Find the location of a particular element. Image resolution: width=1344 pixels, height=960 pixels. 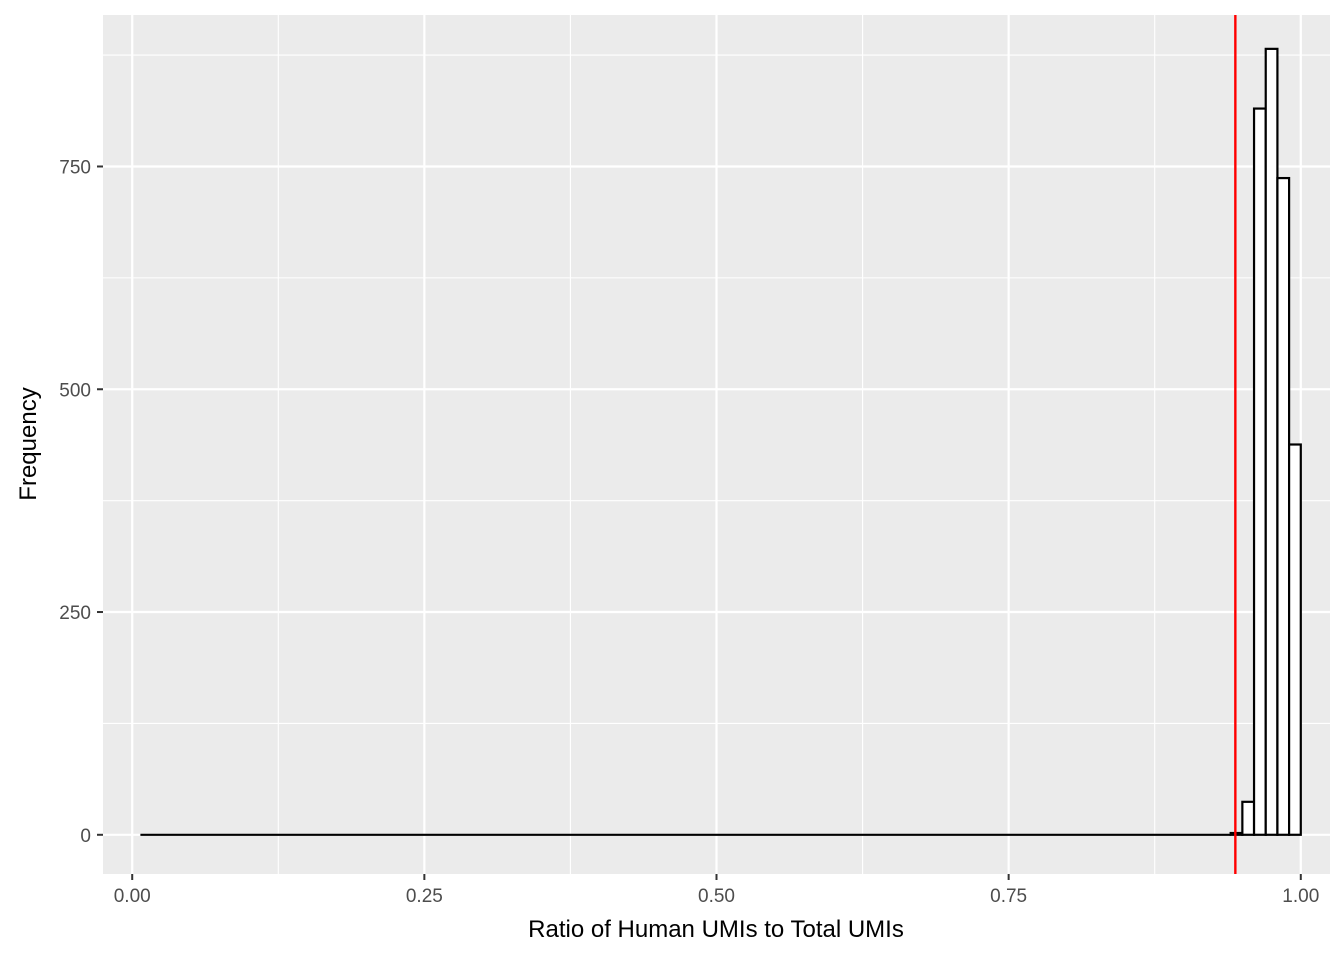

x-tick-label: 0.00 is located at coordinates (132, 896).